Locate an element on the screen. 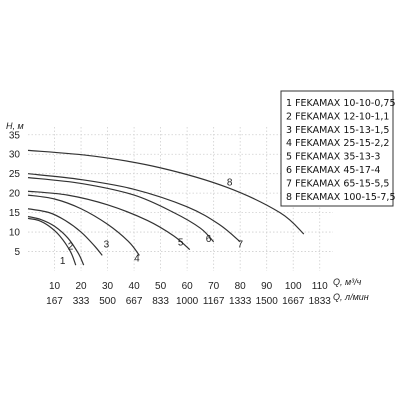 The width and height of the screenshot is (400, 400). curve-label-4: 4 is located at coordinates (137, 258).